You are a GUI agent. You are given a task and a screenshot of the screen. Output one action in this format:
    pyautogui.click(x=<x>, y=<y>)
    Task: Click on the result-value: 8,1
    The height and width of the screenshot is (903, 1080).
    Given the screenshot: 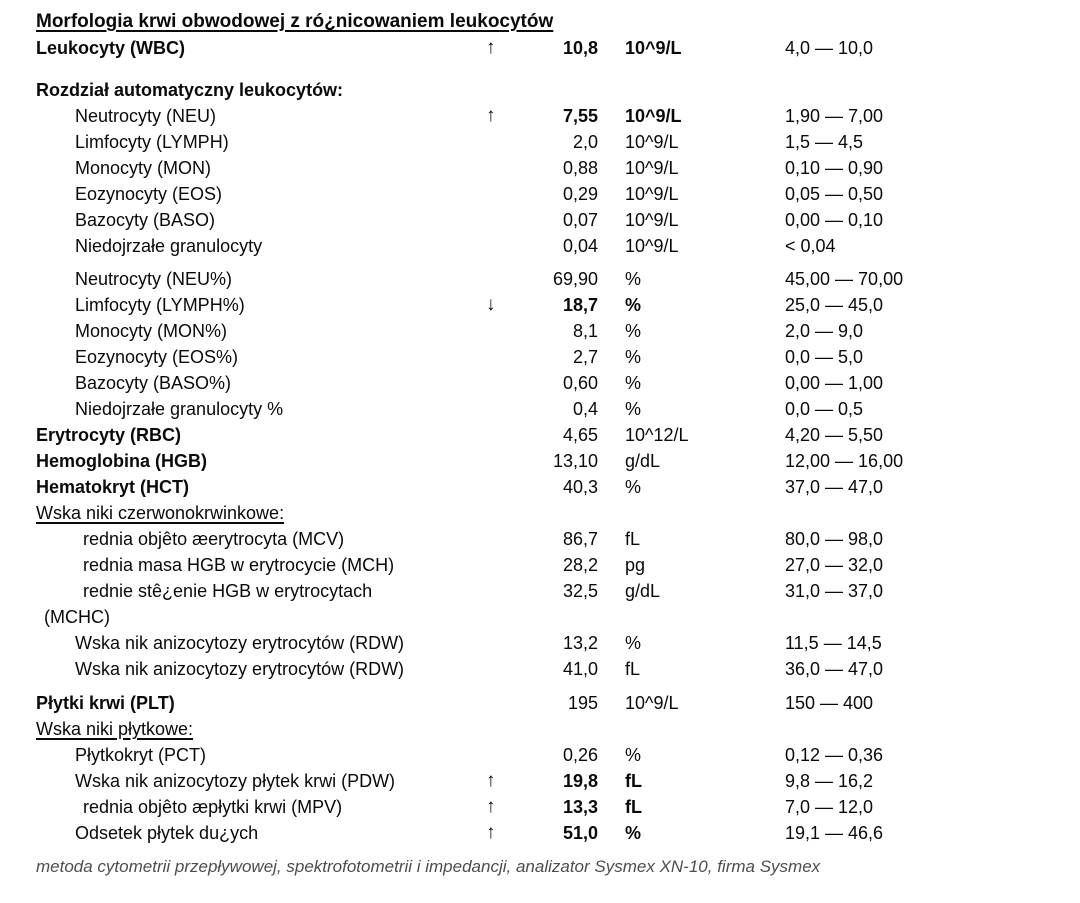 What is the action you would take?
    pyautogui.click(x=585, y=331)
    